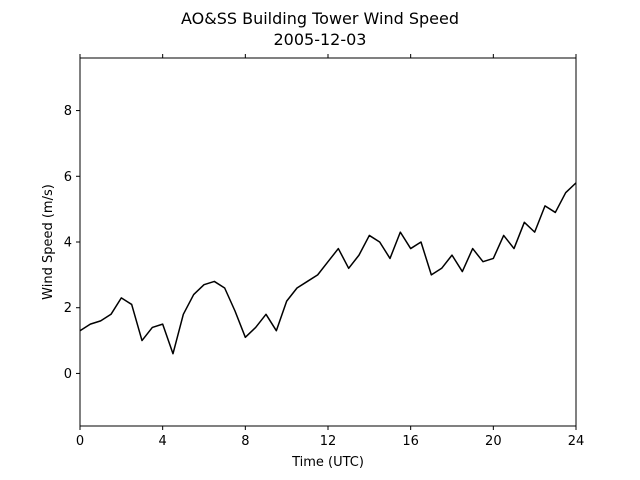 This screenshot has width=640, height=480. What do you see at coordinates (80, 441) in the screenshot?
I see `x-tick-label: 0` at bounding box center [80, 441].